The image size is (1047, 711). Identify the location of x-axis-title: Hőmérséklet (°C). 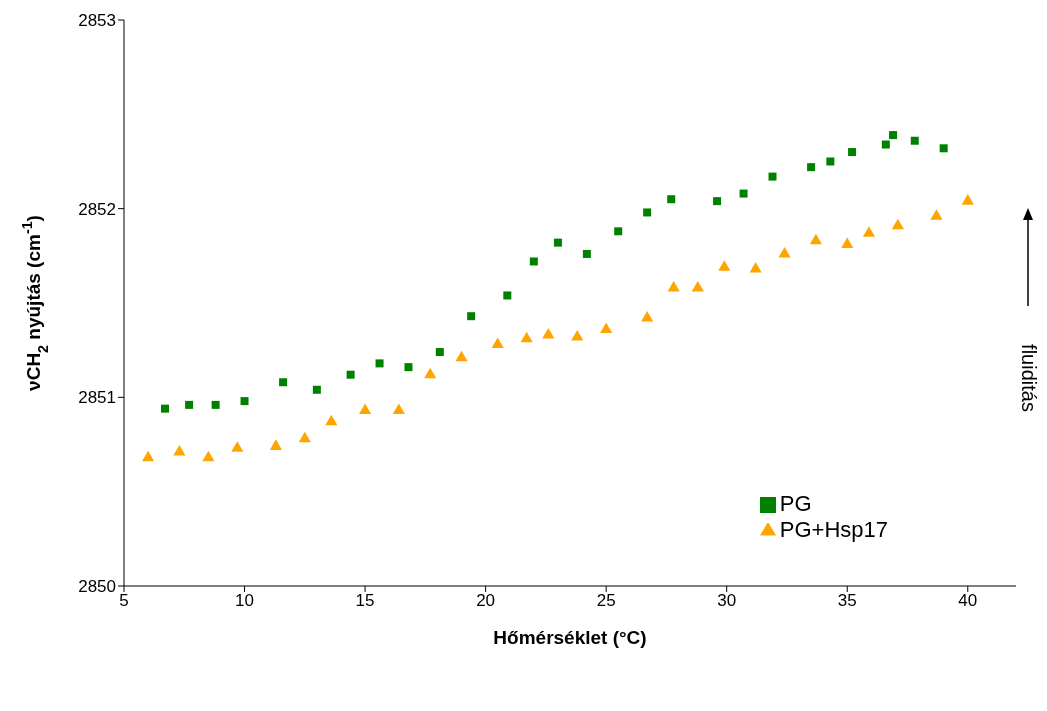
(570, 637).